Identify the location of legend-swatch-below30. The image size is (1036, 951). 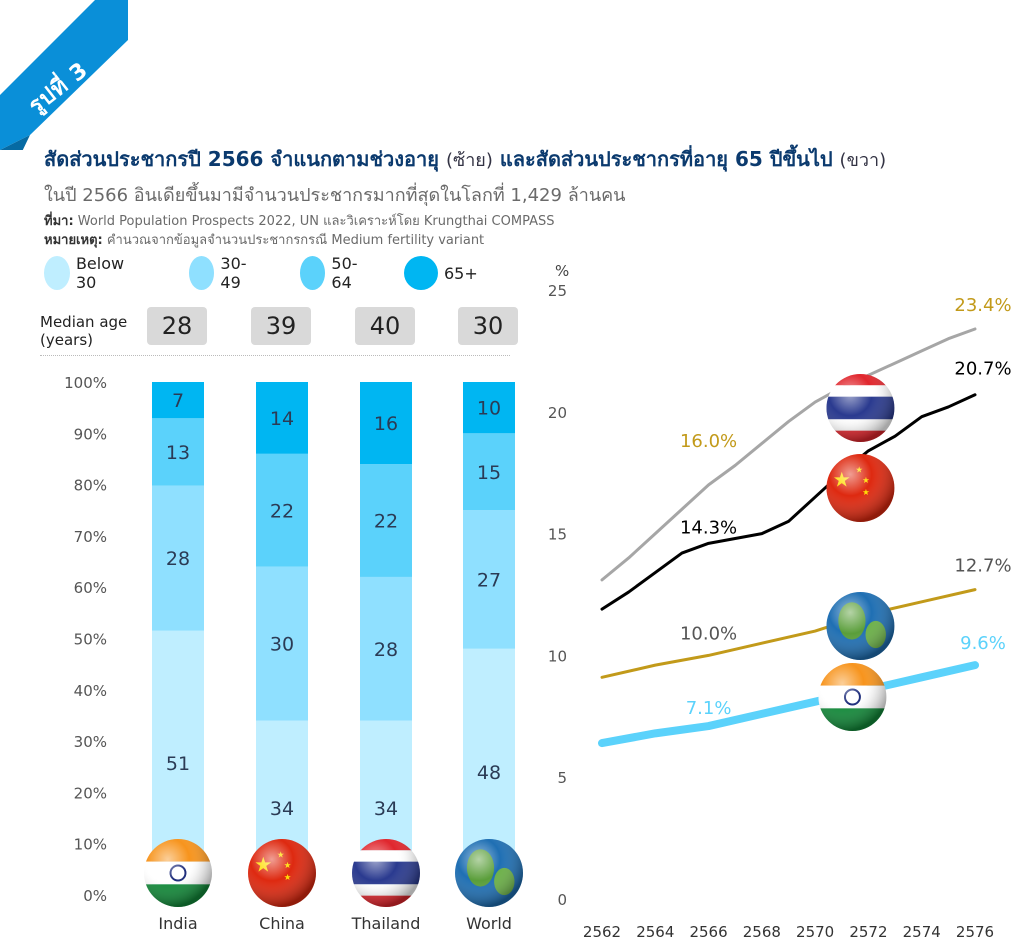
(57, 273).